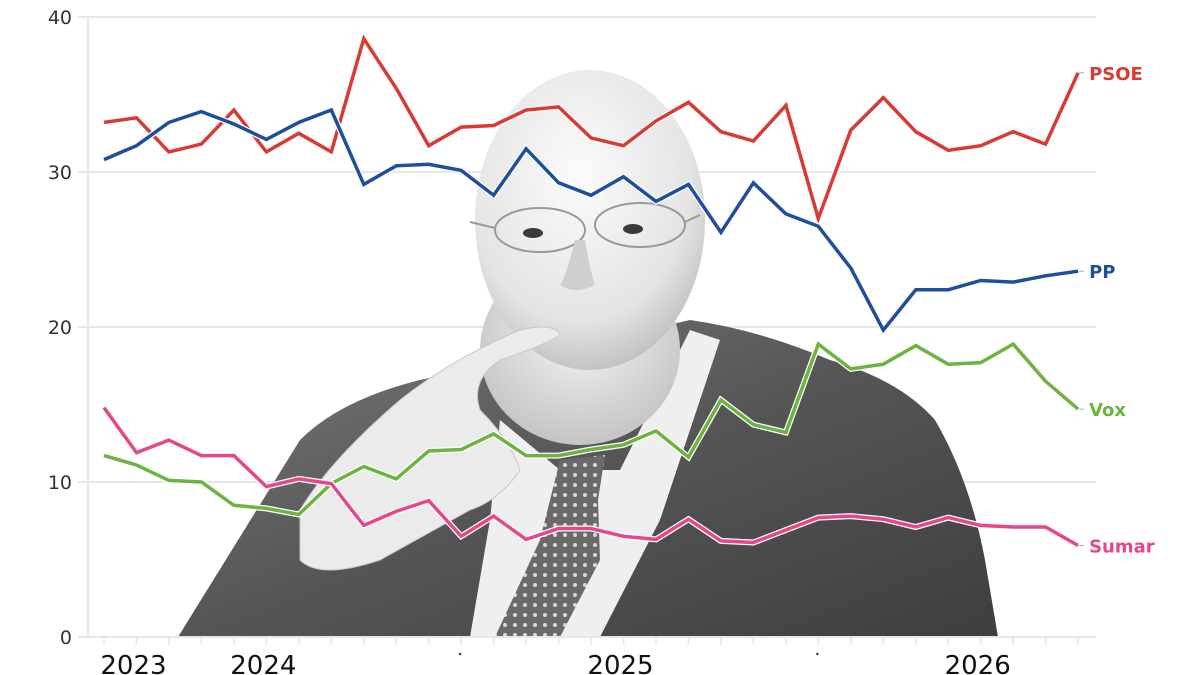 The width and height of the screenshot is (1200, 675). I want to click on series-label-psoe: PSOE, so click(1116, 74).